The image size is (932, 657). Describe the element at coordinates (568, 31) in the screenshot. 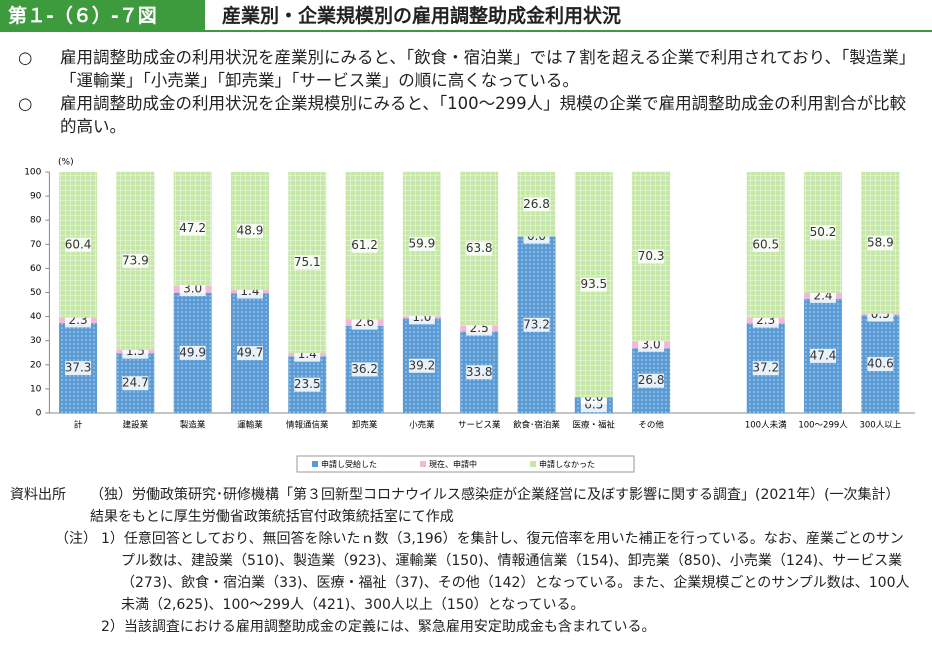

I see `header-rule` at that location.